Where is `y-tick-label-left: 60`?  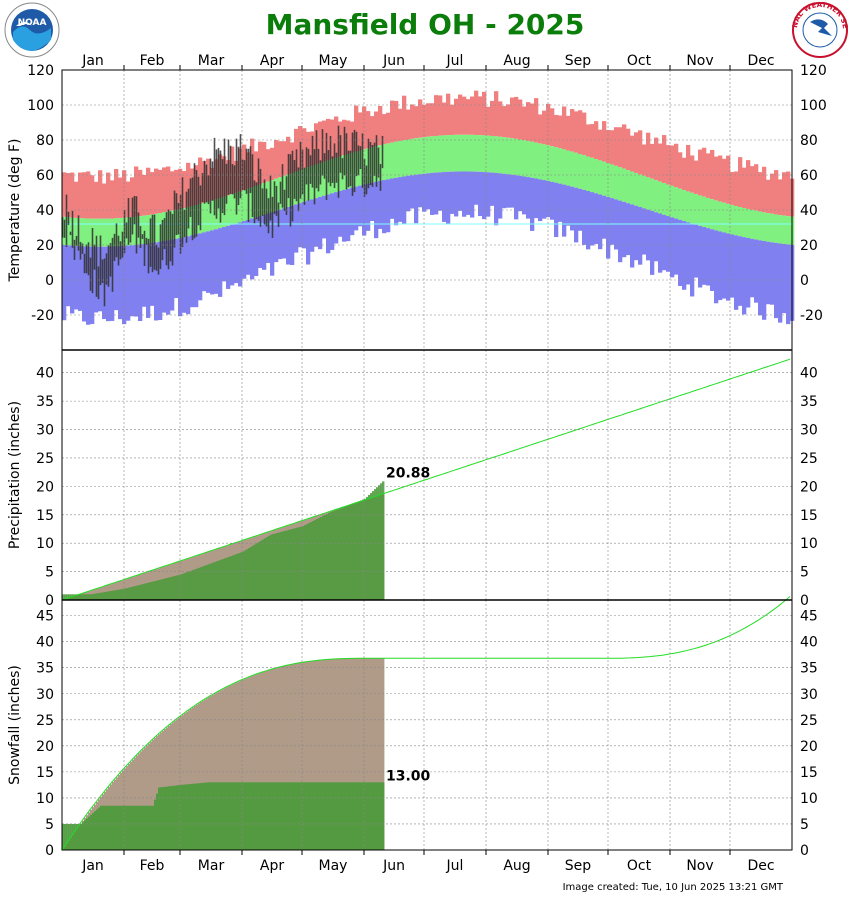 y-tick-label-left: 60 is located at coordinates (45, 176).